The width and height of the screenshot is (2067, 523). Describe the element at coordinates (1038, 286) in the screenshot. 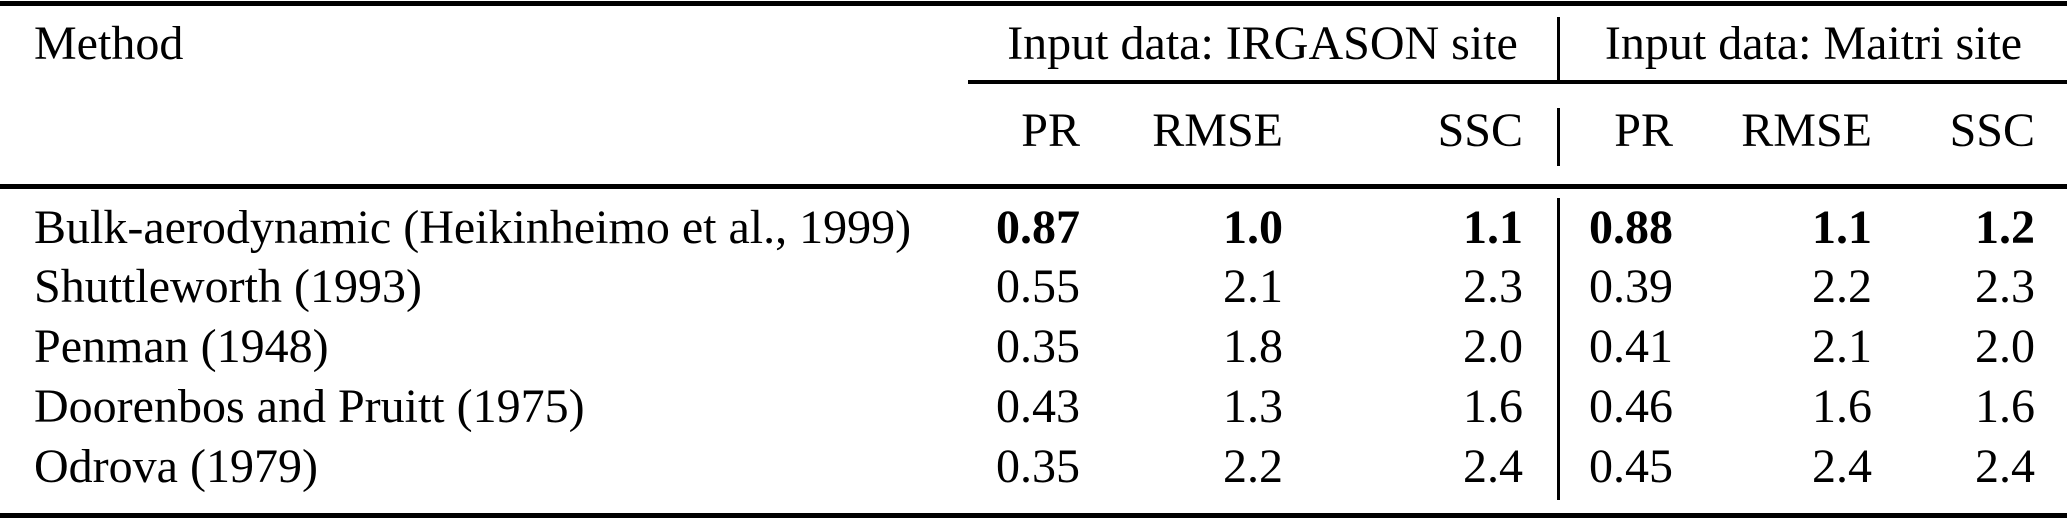

I see `metric-value: 0.55` at that location.